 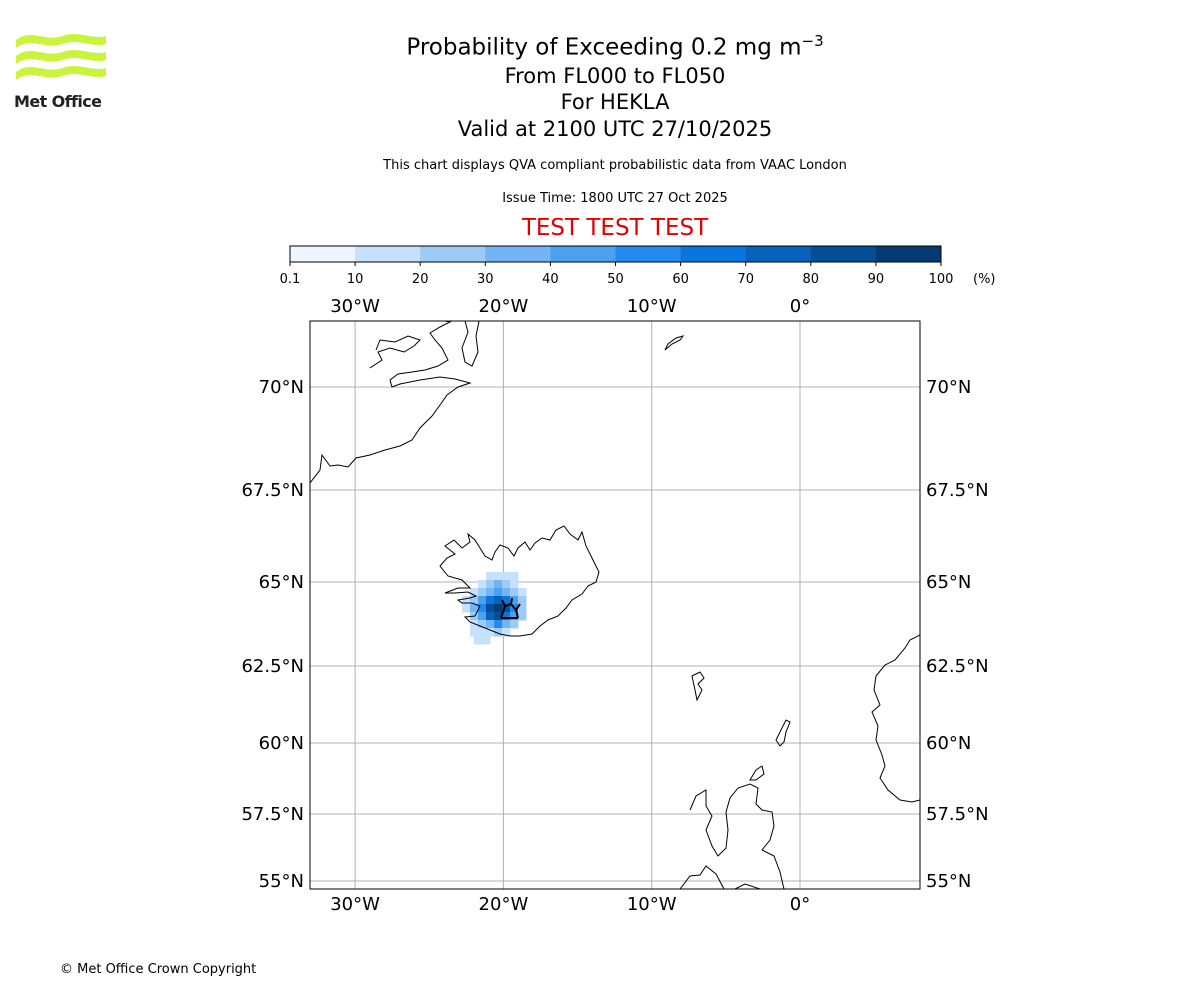 What do you see at coordinates (745, 279) in the screenshot?
I see `colorbar-tick-label: 70` at bounding box center [745, 279].